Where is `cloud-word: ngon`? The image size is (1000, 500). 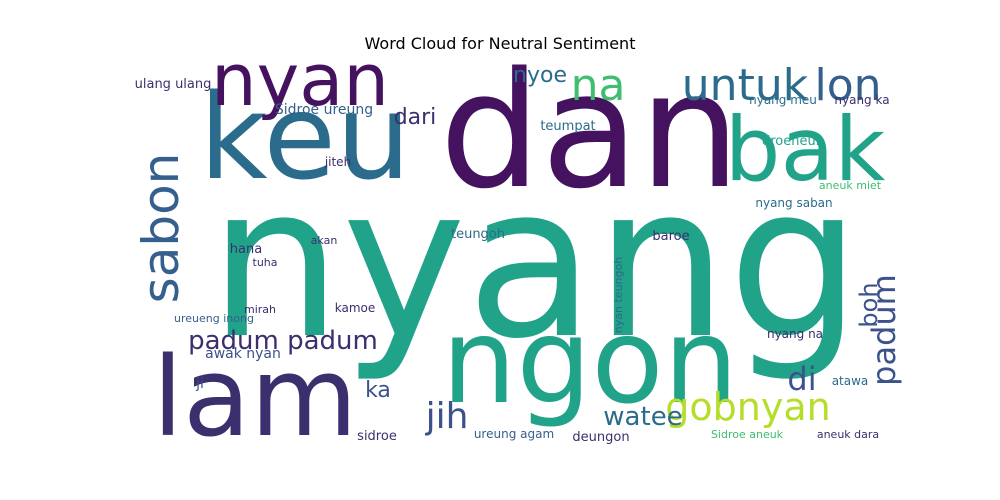 cloud-word: ngon is located at coordinates (590, 361).